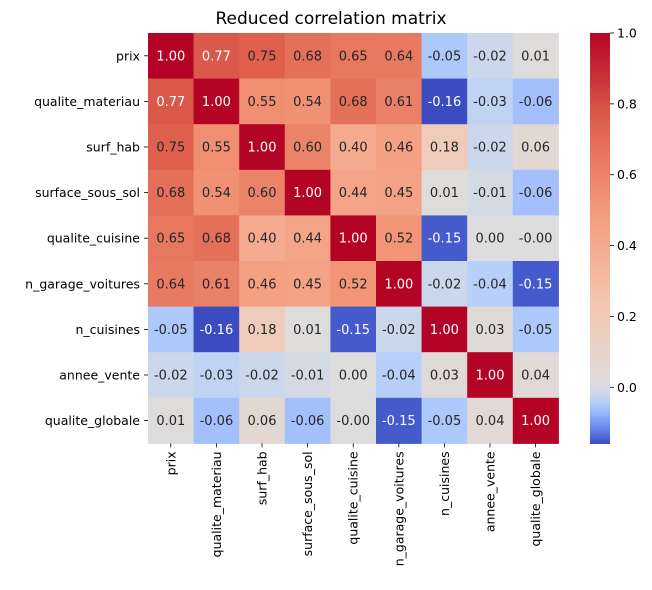 This screenshot has width=652, height=590. What do you see at coordinates (627, 174) in the screenshot?
I see `colorbar-tick-label: 0.6` at bounding box center [627, 174].